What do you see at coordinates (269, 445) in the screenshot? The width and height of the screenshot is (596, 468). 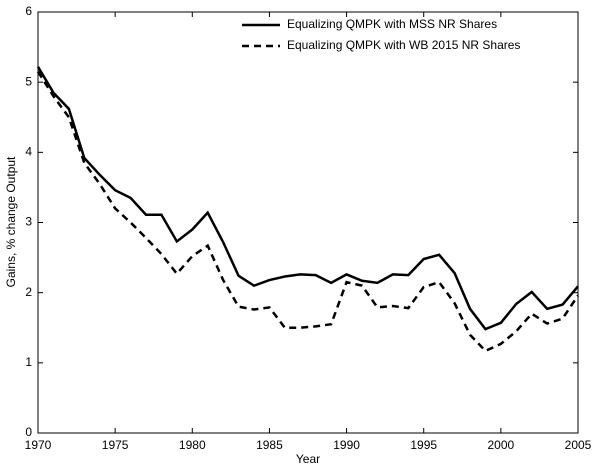 I see `x-tick-label: 1985` at bounding box center [269, 445].